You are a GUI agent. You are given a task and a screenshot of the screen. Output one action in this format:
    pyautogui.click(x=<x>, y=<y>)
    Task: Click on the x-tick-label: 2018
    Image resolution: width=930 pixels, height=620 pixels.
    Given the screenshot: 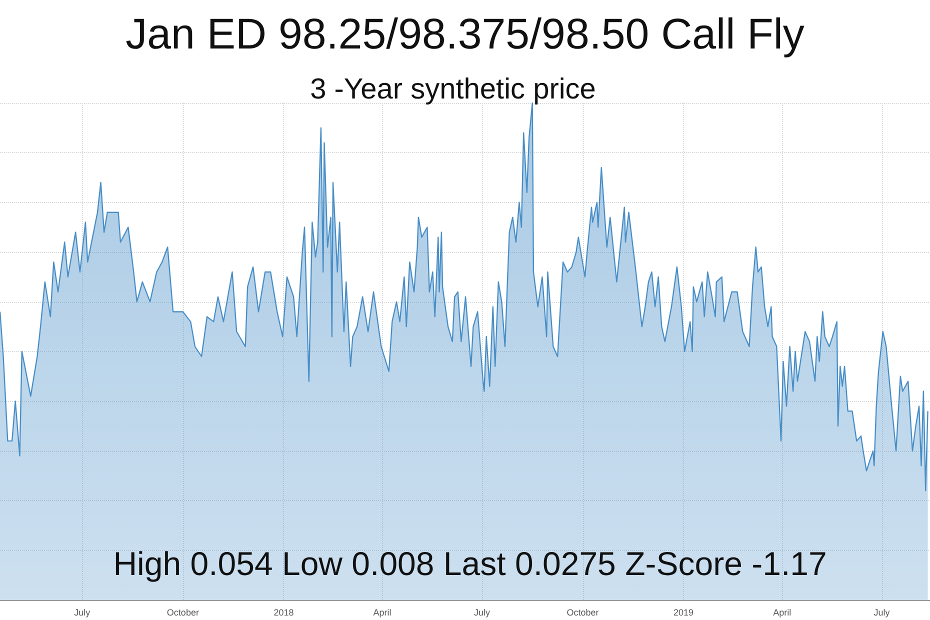 What is the action you would take?
    pyautogui.click(x=284, y=613)
    